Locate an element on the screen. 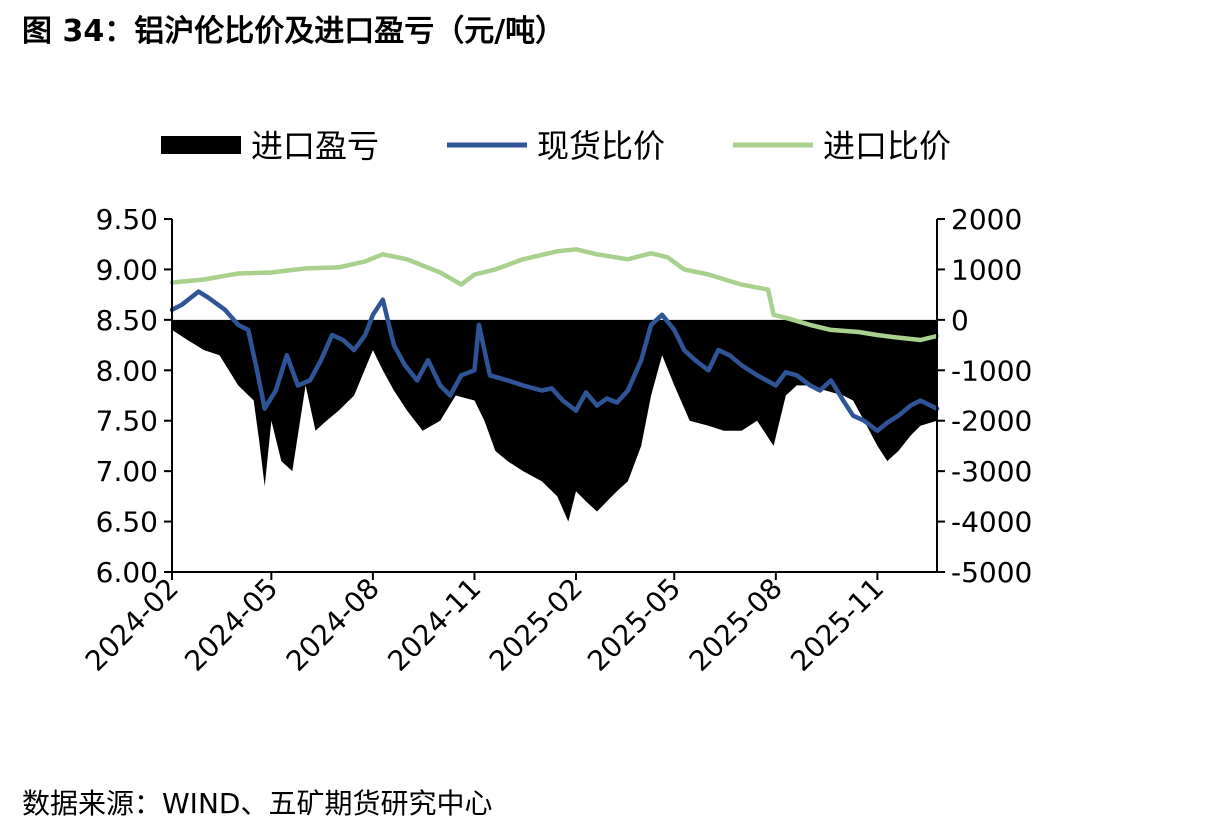 The height and width of the screenshot is (838, 1231). y-left-tick-label: 7.00 is located at coordinates (127, 471).